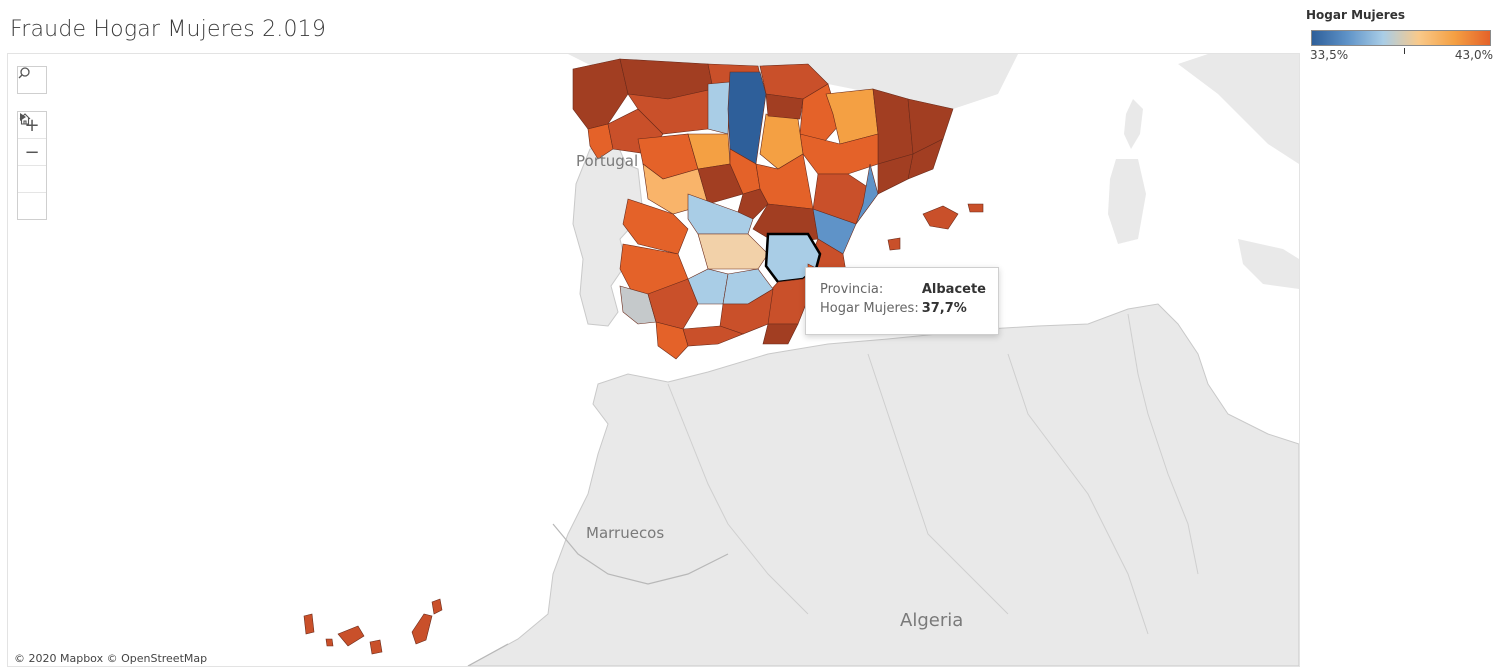 This screenshot has height=668, width=1500. What do you see at coordinates (975, 208) in the screenshot?
I see `province-menorca` at bounding box center [975, 208].